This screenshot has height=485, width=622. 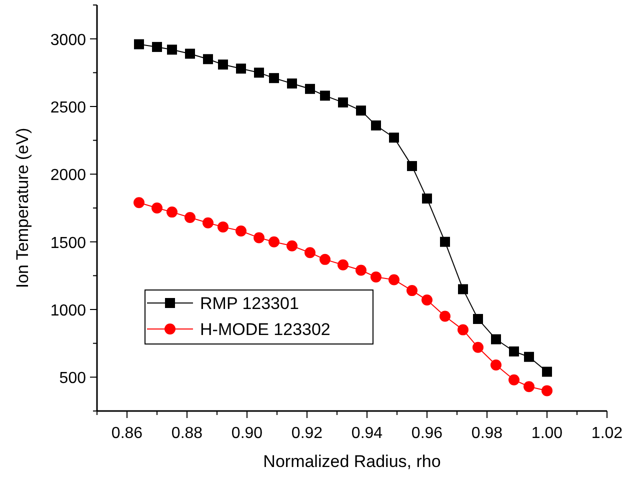 What do you see at coordinates (606, 433) in the screenshot?
I see `x-tick-label: 1.02` at bounding box center [606, 433].